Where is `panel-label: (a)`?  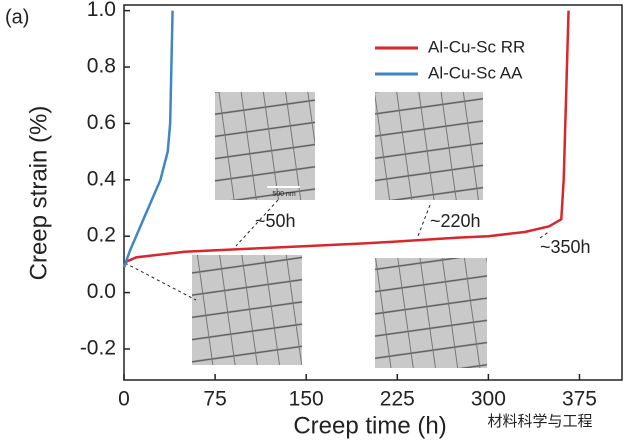
panel-label: (a) is located at coordinates (17, 17).